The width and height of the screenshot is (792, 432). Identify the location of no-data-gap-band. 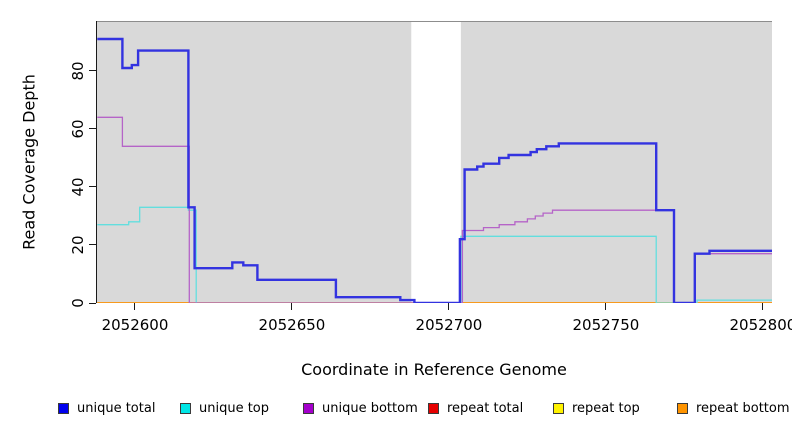
(436, 162).